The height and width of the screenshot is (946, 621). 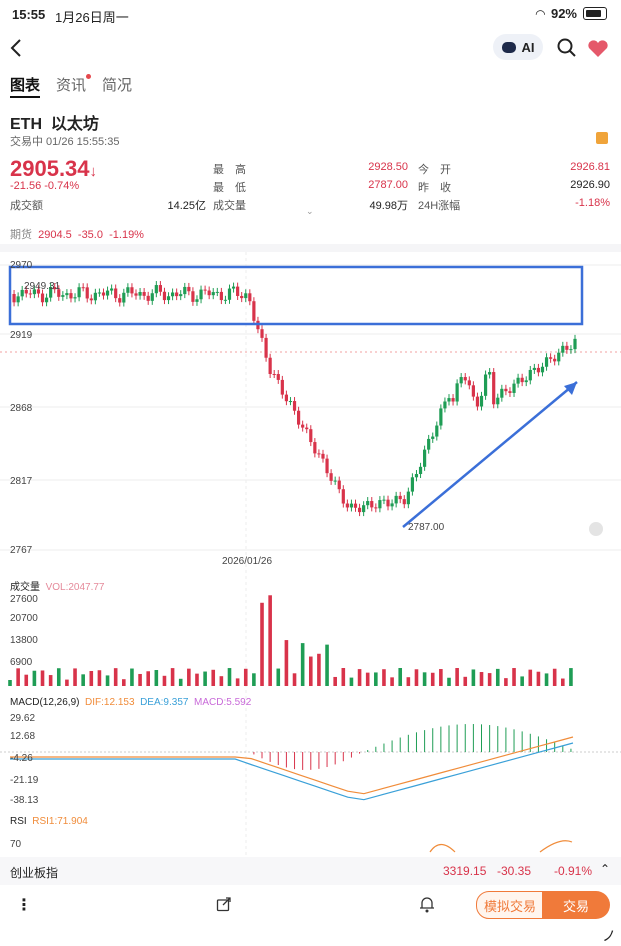 I want to click on simulate-trade-button: 模拟交易, so click(x=510, y=905).